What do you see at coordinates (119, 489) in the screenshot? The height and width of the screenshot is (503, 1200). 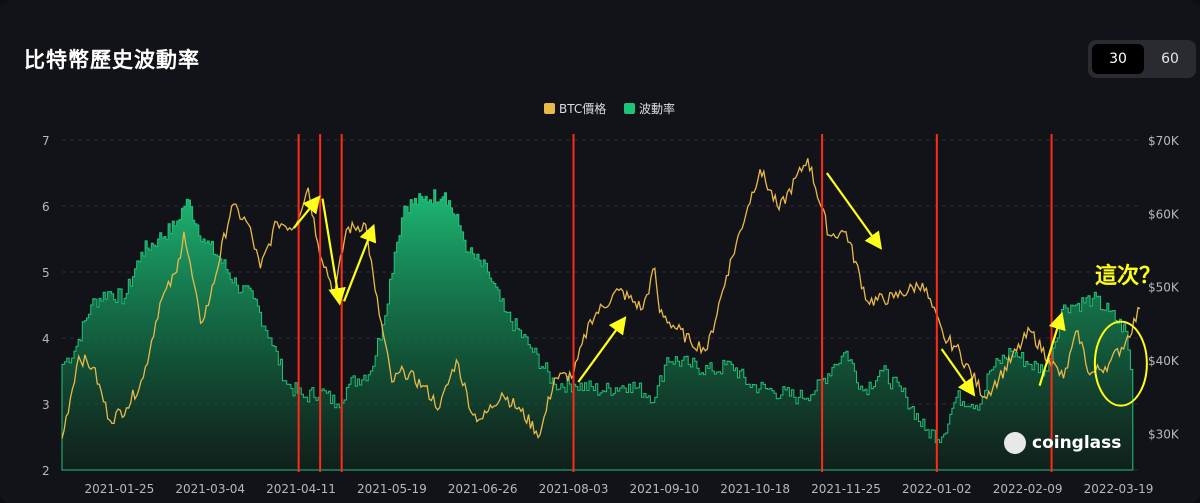 I see `x-tick-label: 2021-01-25` at bounding box center [119, 489].